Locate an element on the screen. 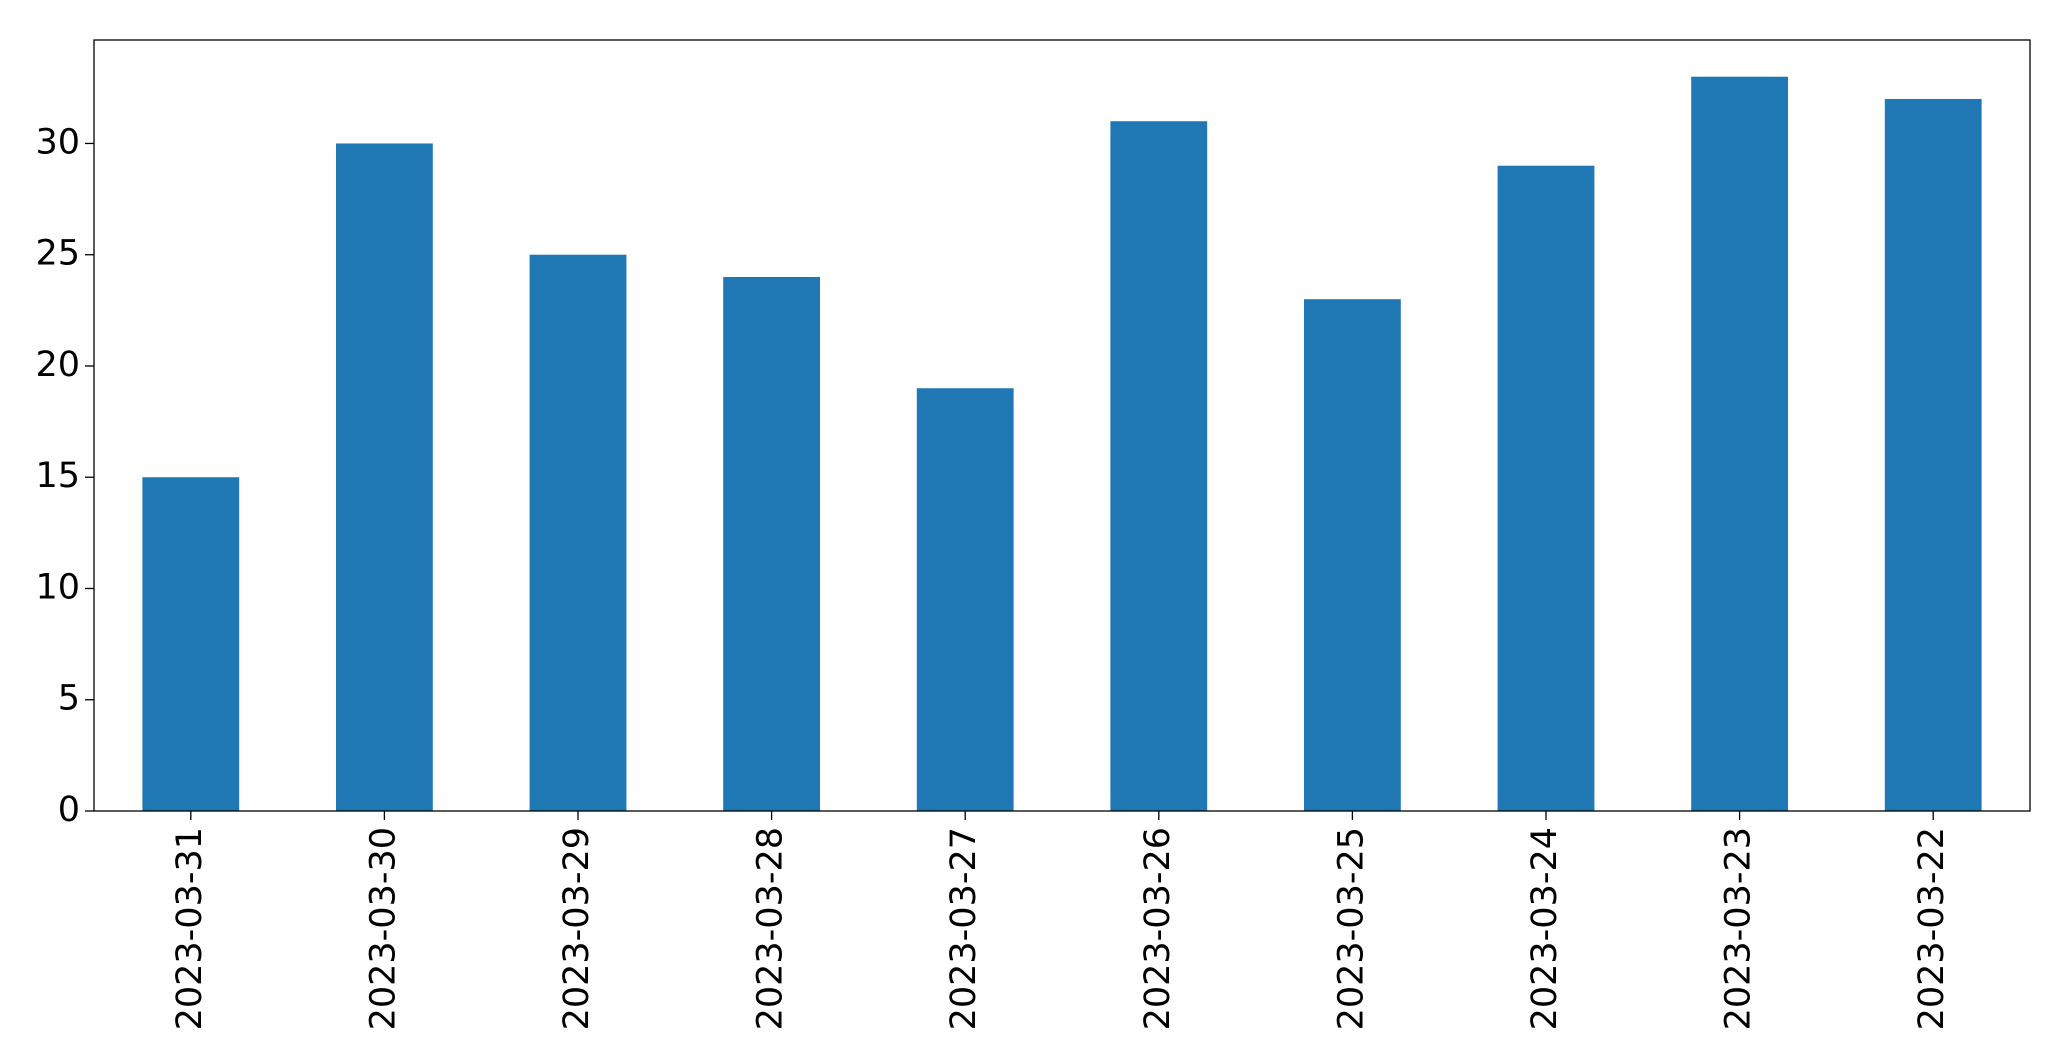 This screenshot has height=1061, width=2071. y-tick-label: 20 is located at coordinates (57, 365).